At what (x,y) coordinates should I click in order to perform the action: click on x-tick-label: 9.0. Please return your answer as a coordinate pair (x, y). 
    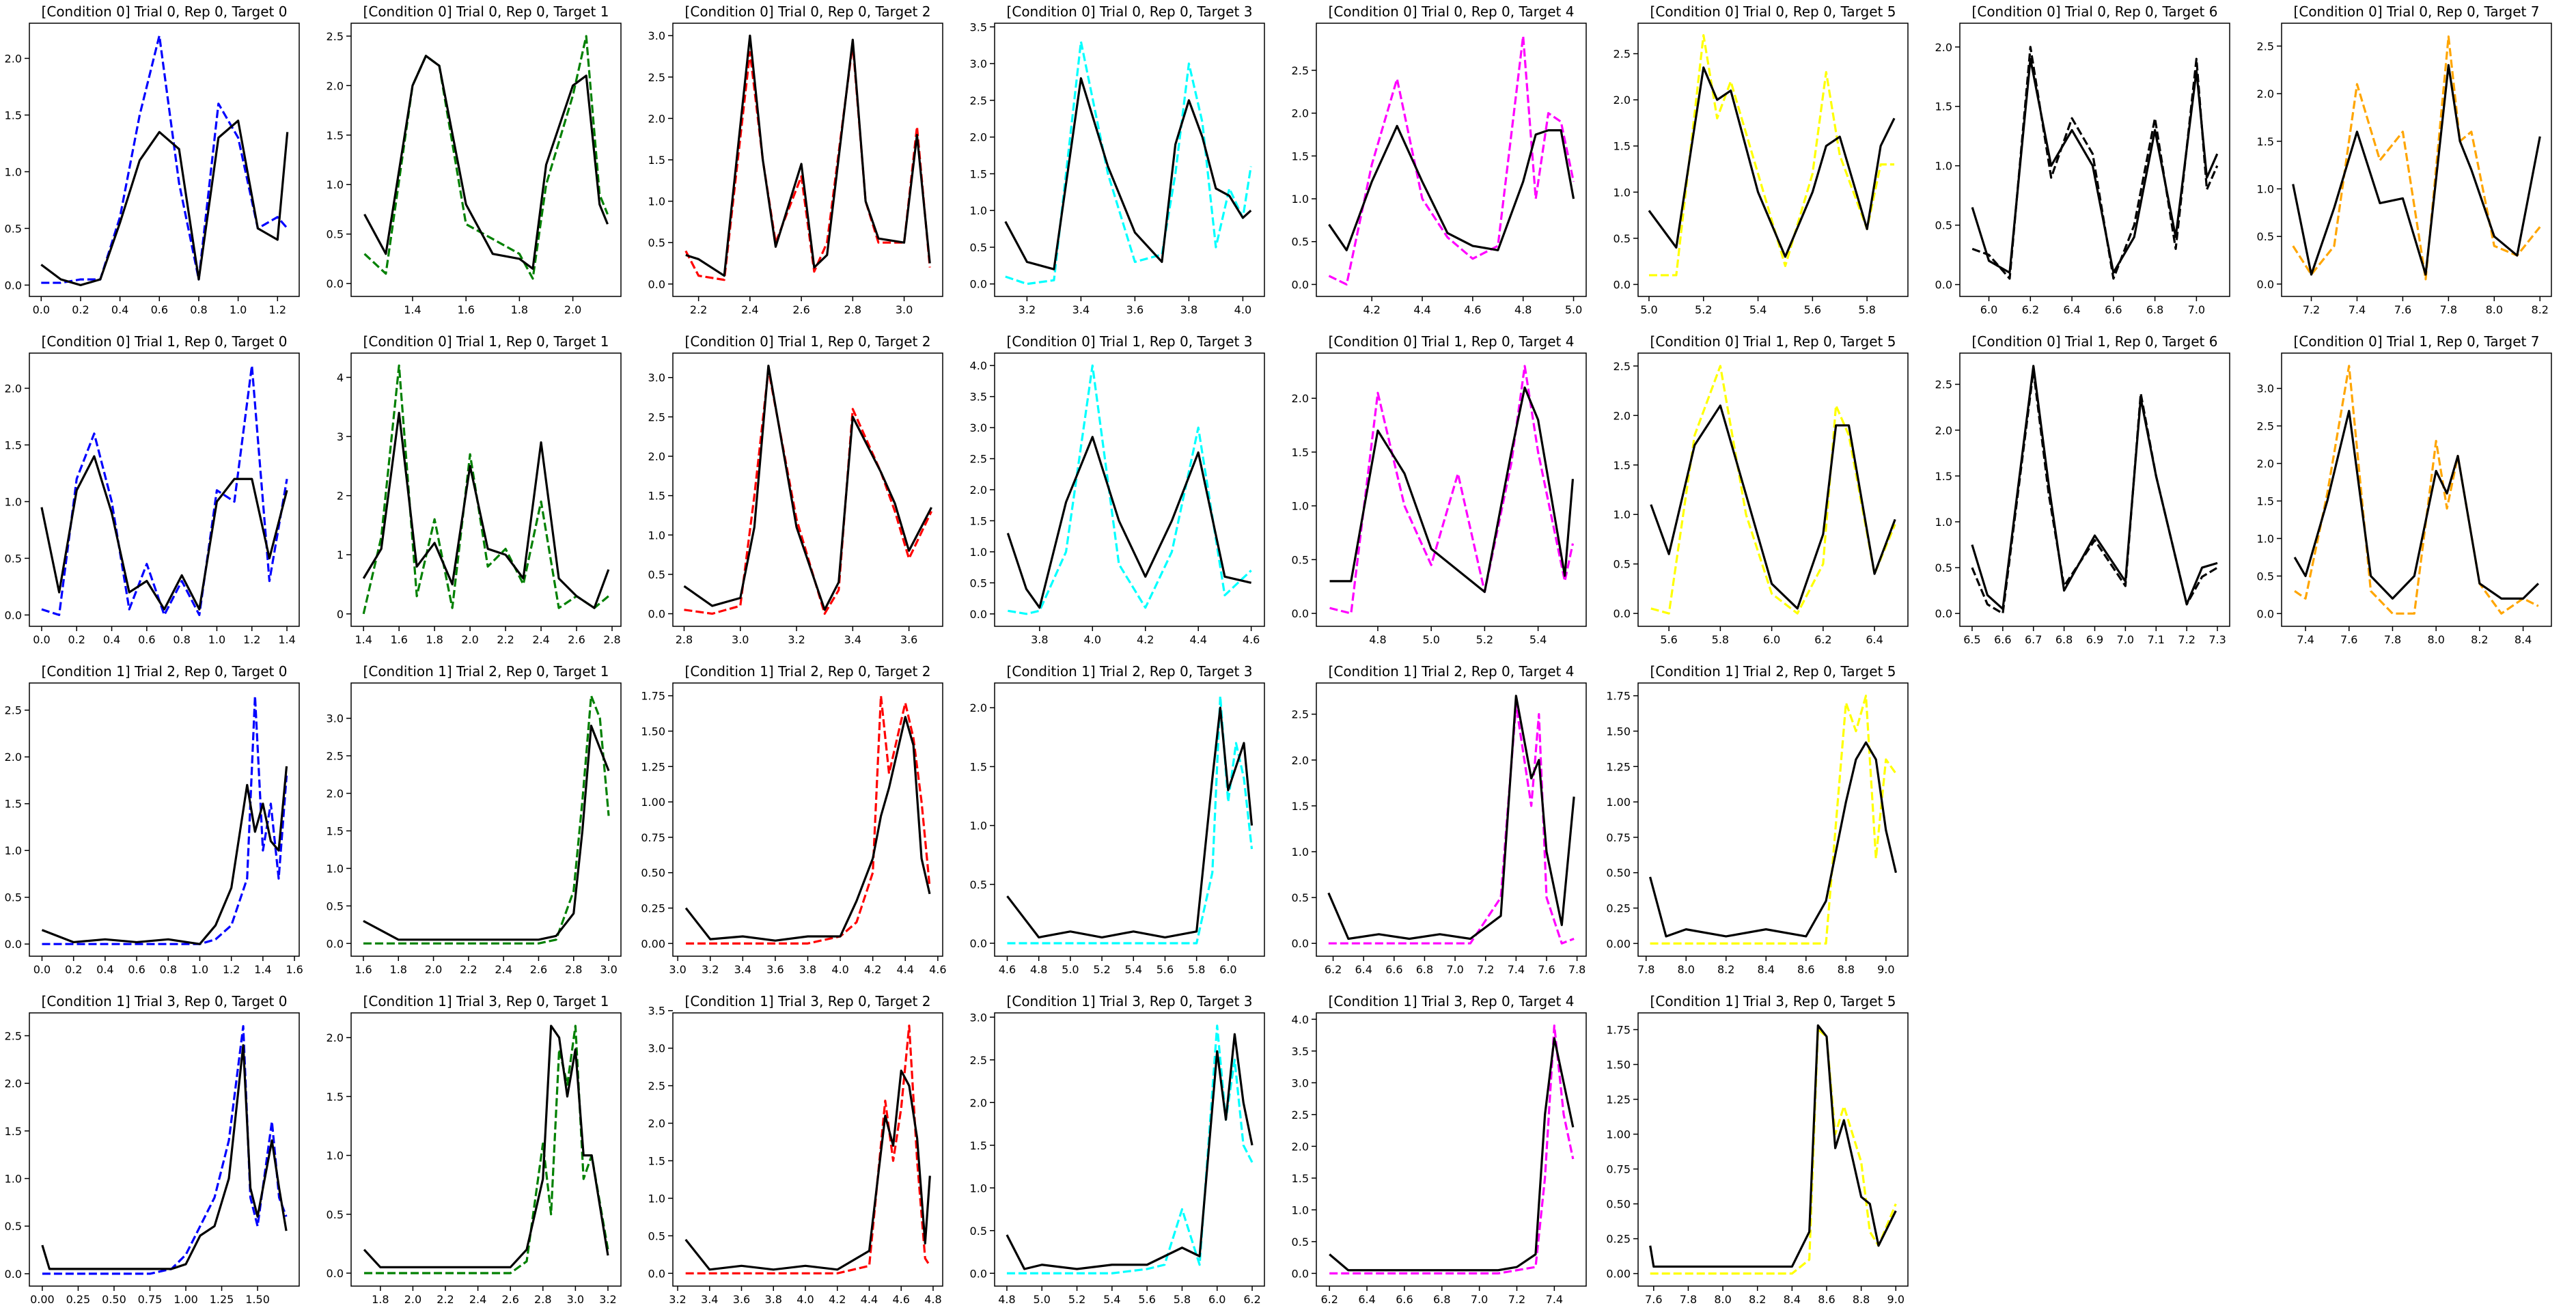
    Looking at the image, I should click on (1886, 969).